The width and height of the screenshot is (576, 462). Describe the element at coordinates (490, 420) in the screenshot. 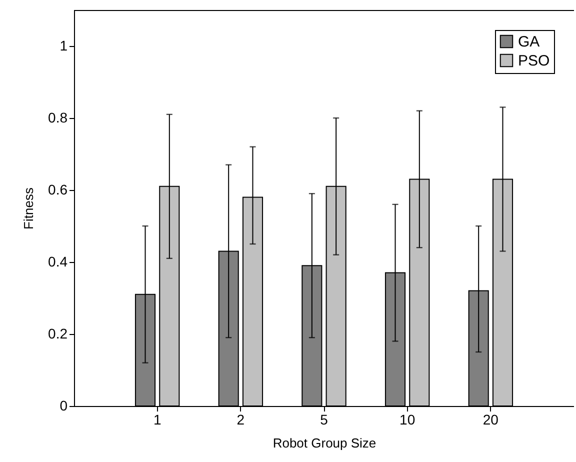

I see `x-tick-label: 20` at that location.